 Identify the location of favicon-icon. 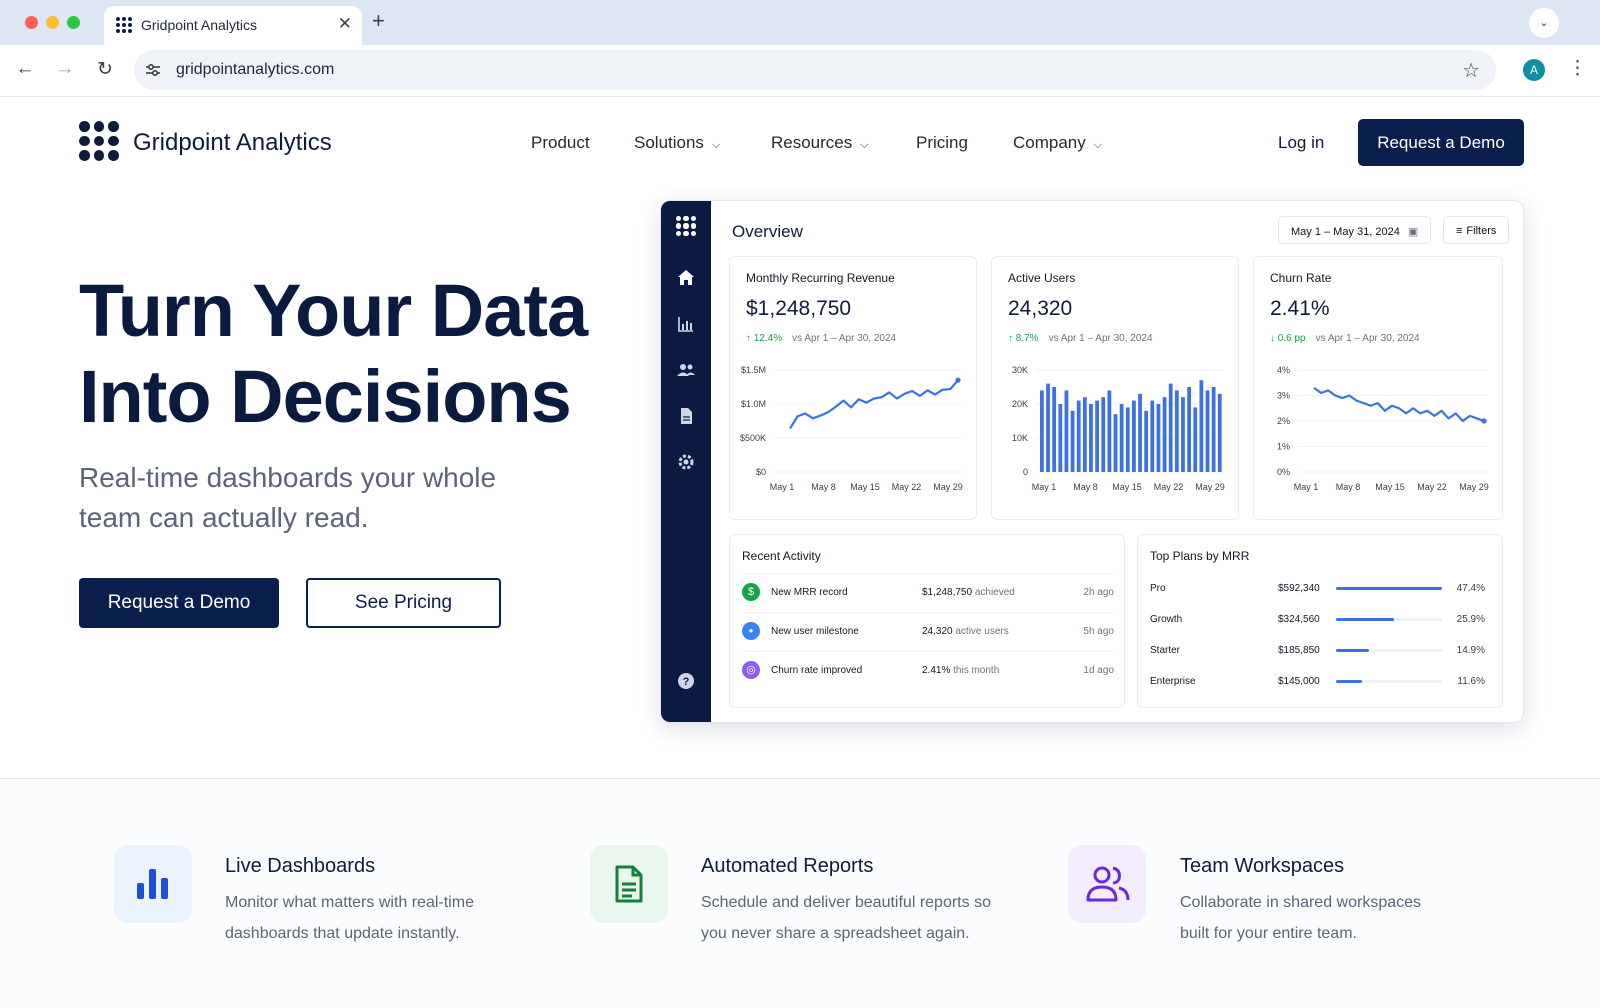
(124, 25).